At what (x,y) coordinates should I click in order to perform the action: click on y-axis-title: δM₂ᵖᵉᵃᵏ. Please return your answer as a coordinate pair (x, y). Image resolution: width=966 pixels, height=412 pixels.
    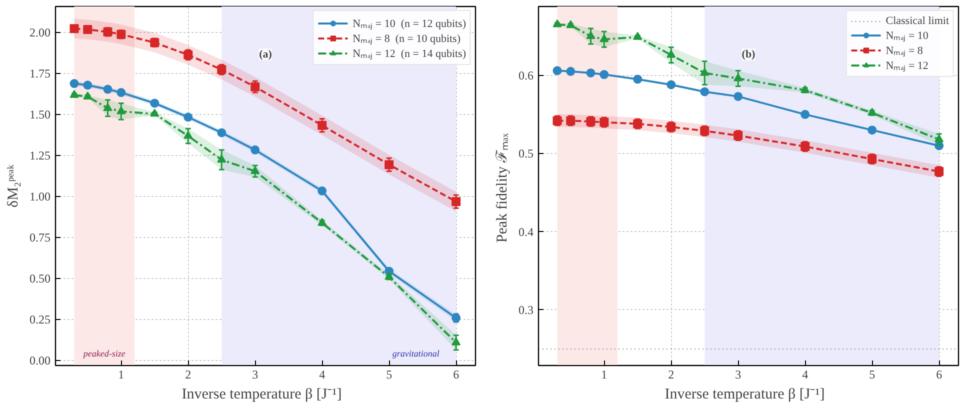
    Looking at the image, I should click on (14, 186).